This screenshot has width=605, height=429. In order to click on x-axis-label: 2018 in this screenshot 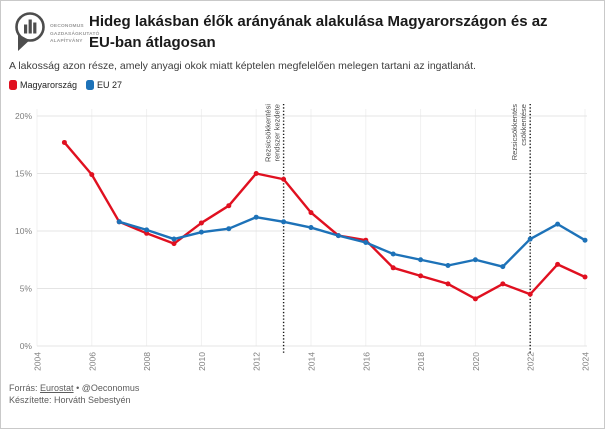, I will do `click(421, 361)`.